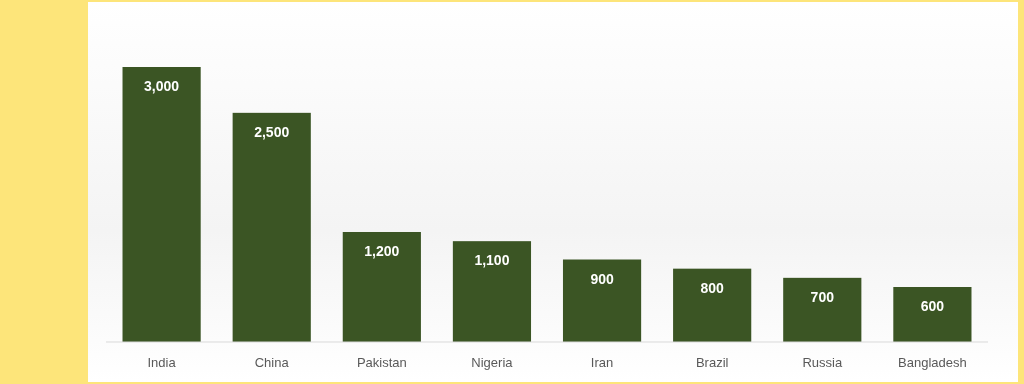 This screenshot has width=1024, height=384. I want to click on data-label: 600, so click(932, 306).